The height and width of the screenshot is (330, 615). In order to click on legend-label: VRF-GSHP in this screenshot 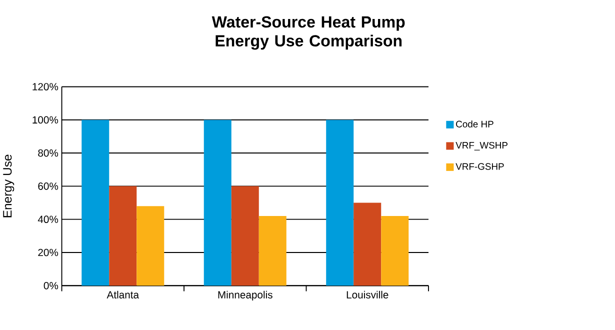, I will do `click(480, 166)`.